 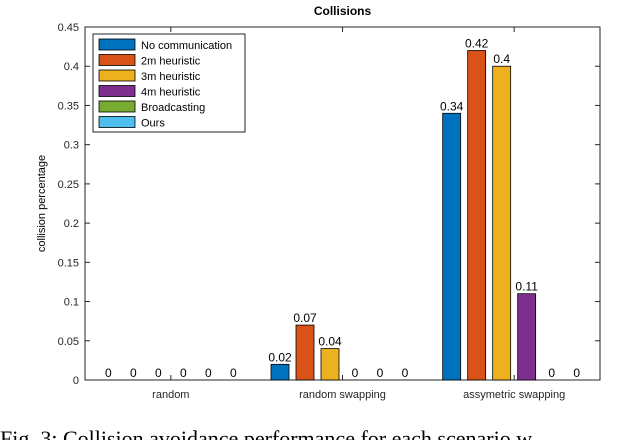 What do you see at coordinates (42, 203) in the screenshot?
I see `y-axis-label: collision percentage` at bounding box center [42, 203].